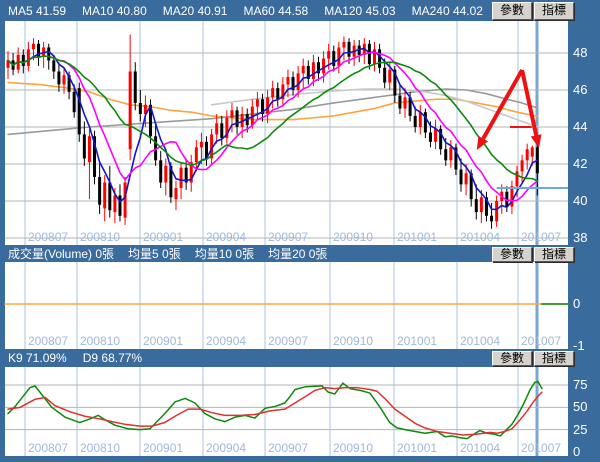 The width and height of the screenshot is (600, 462). Describe the element at coordinates (273, 112) in the screenshot. I see `ma-line-MA120` at that location.